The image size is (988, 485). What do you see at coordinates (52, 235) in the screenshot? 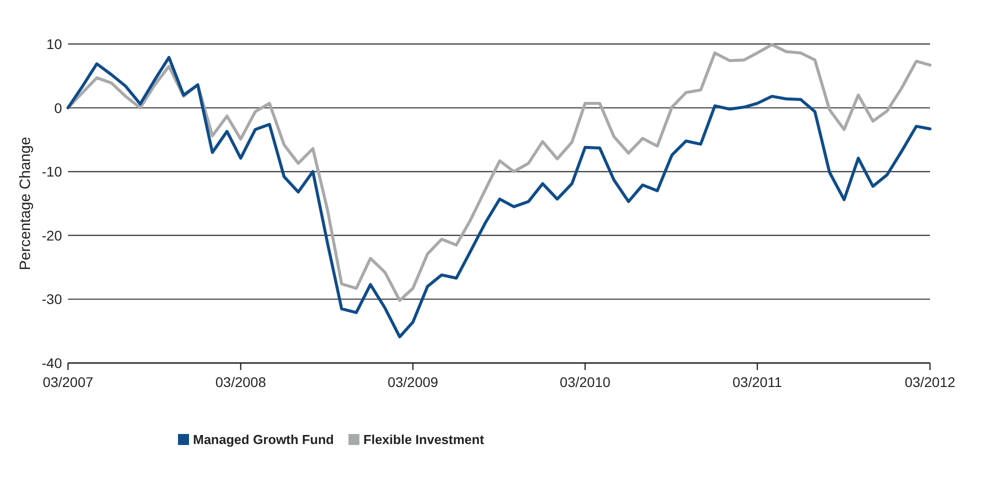
I see `y-tick-label: -20` at bounding box center [52, 235].